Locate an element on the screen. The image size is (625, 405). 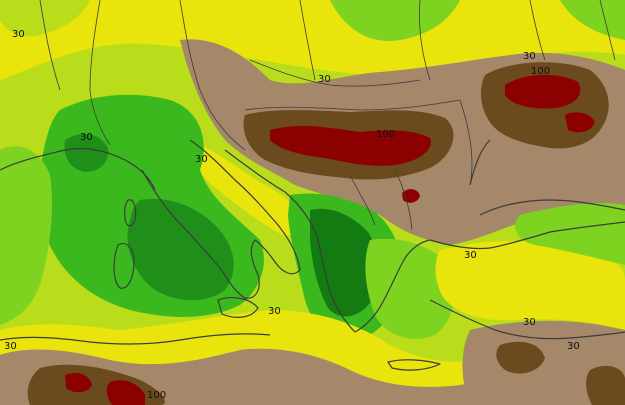
field-greece-deepgreen is located at coordinates (344, 262).